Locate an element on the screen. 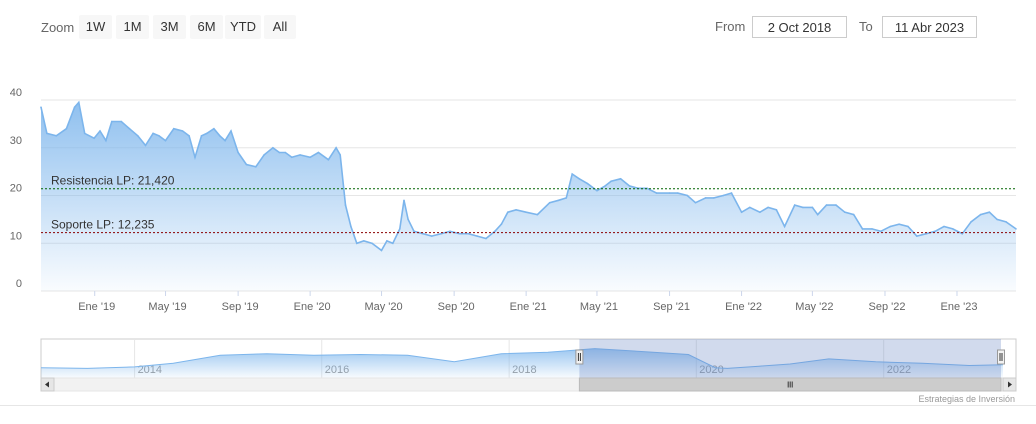 This screenshot has height=424, width=1036. from-date-input: 2 Oct 2018 is located at coordinates (799, 27).